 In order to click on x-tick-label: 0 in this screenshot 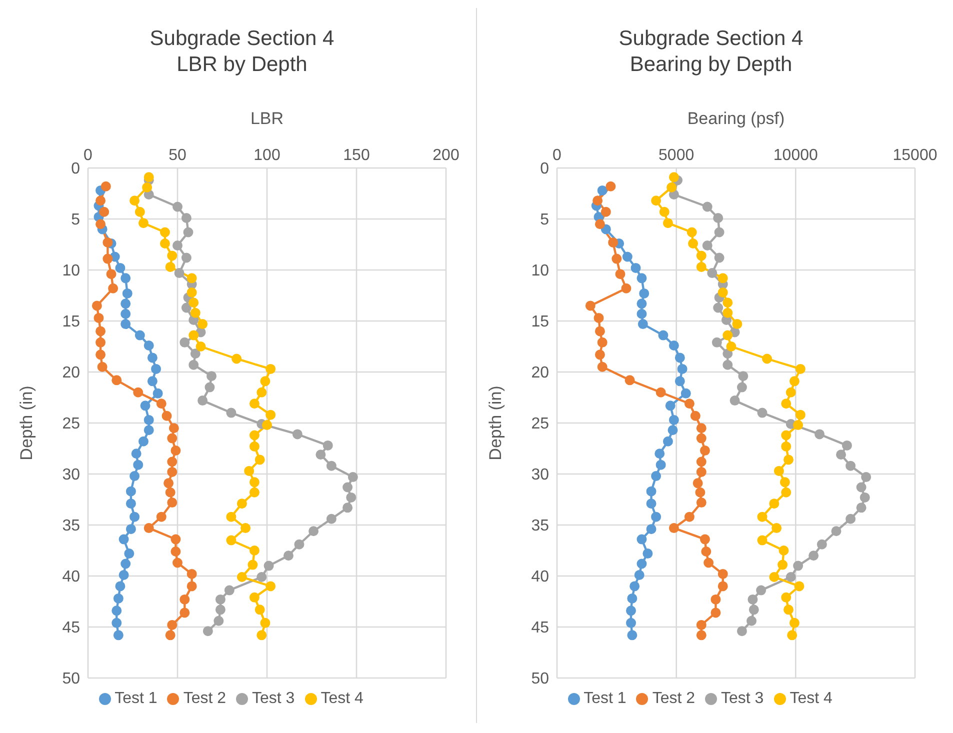, I will do `click(88, 155)`.